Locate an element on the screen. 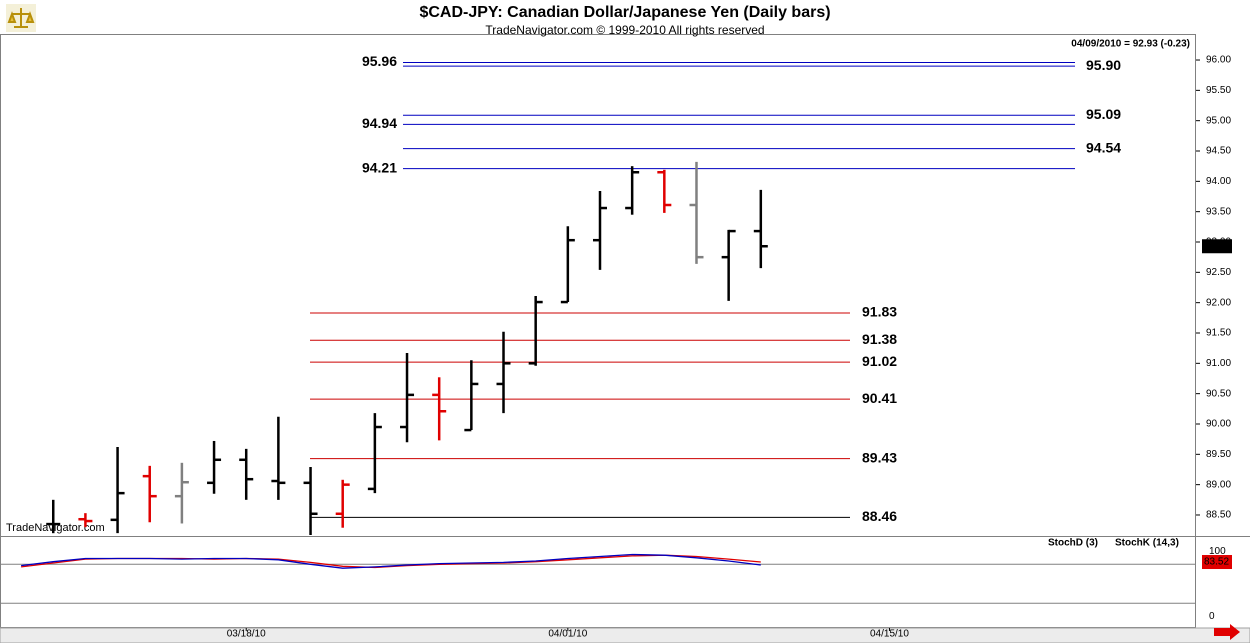 Image resolution: width=1250 pixels, height=643 pixels. scroll-arrow is located at coordinates (1227, 632).